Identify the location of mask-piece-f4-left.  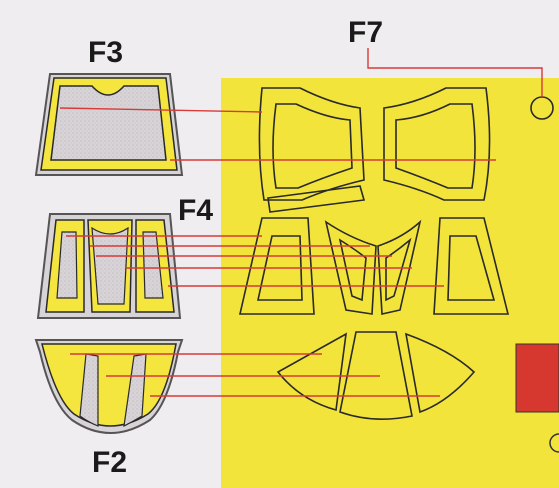
(276, 266).